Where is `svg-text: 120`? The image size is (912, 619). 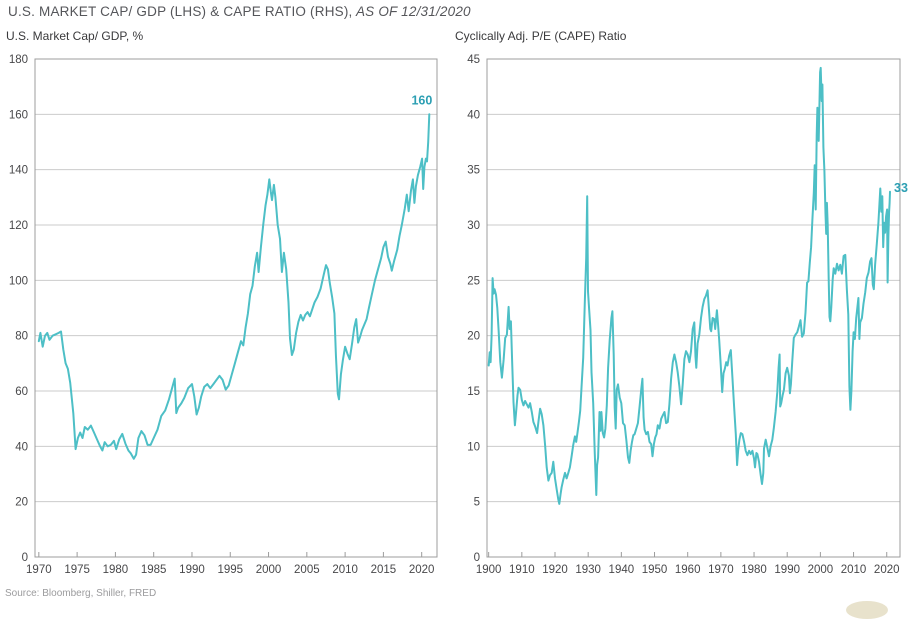
svg-text: 120 is located at coordinates (18, 226).